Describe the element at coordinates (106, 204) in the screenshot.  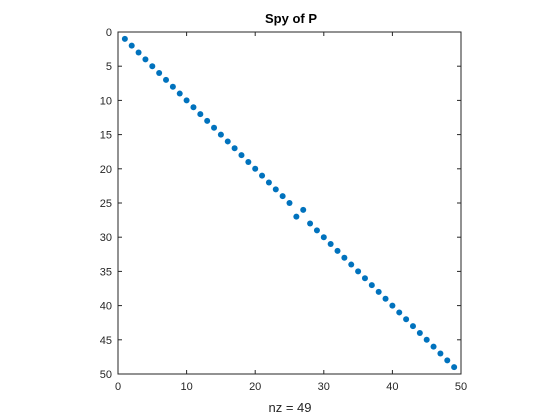
I see `y-tick-label: 25` at that location.